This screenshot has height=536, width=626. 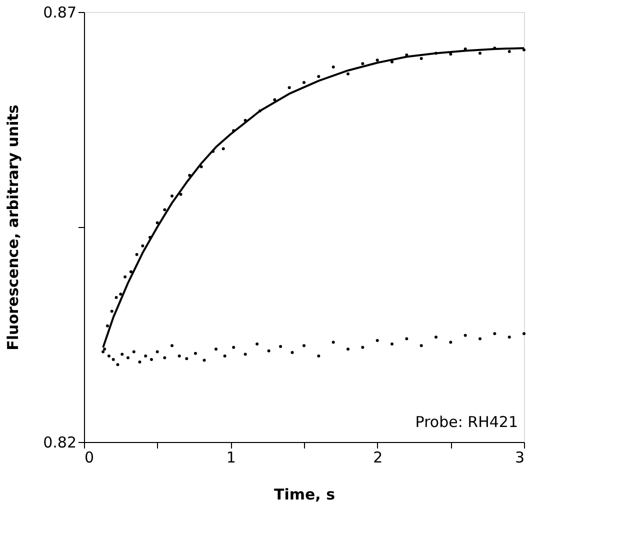 What do you see at coordinates (378, 457) in the screenshot?
I see `x-tick-label: 2` at bounding box center [378, 457].